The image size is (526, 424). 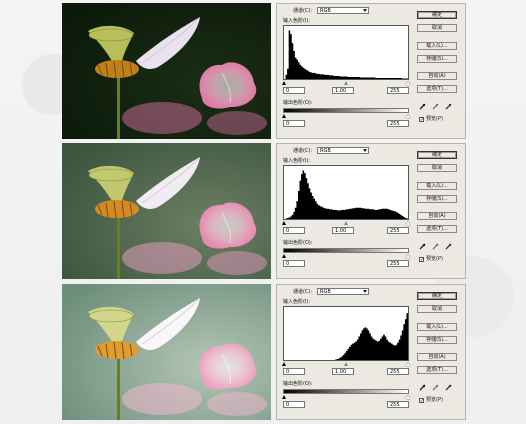 I want to click on histogram, so click(x=346, y=52).